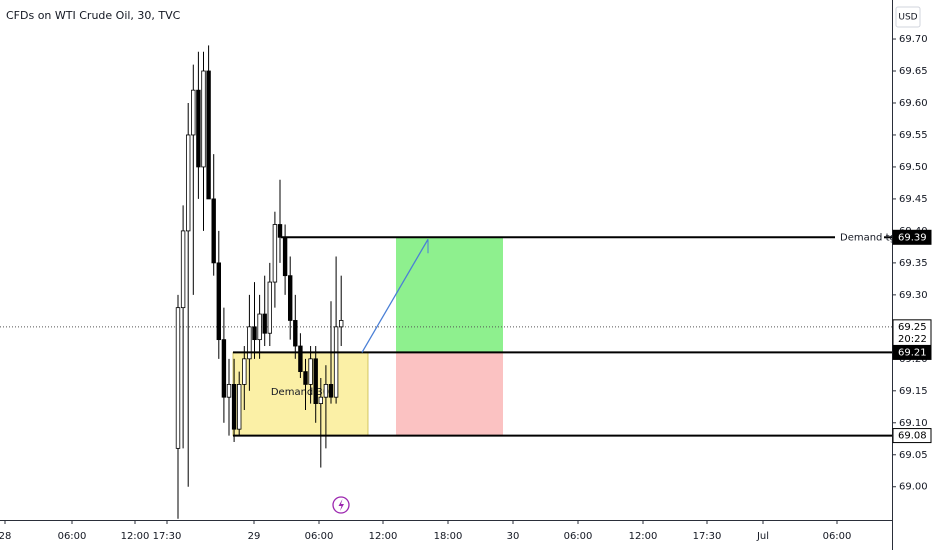 The image size is (932, 550). I want to click on target-label: Demand tgt, so click(870, 237).